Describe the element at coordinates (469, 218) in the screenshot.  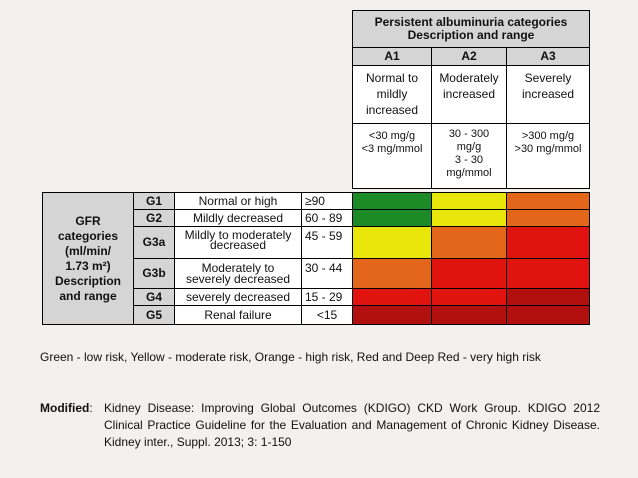
I see `risk-cell-g2-a2-yellow` at that location.